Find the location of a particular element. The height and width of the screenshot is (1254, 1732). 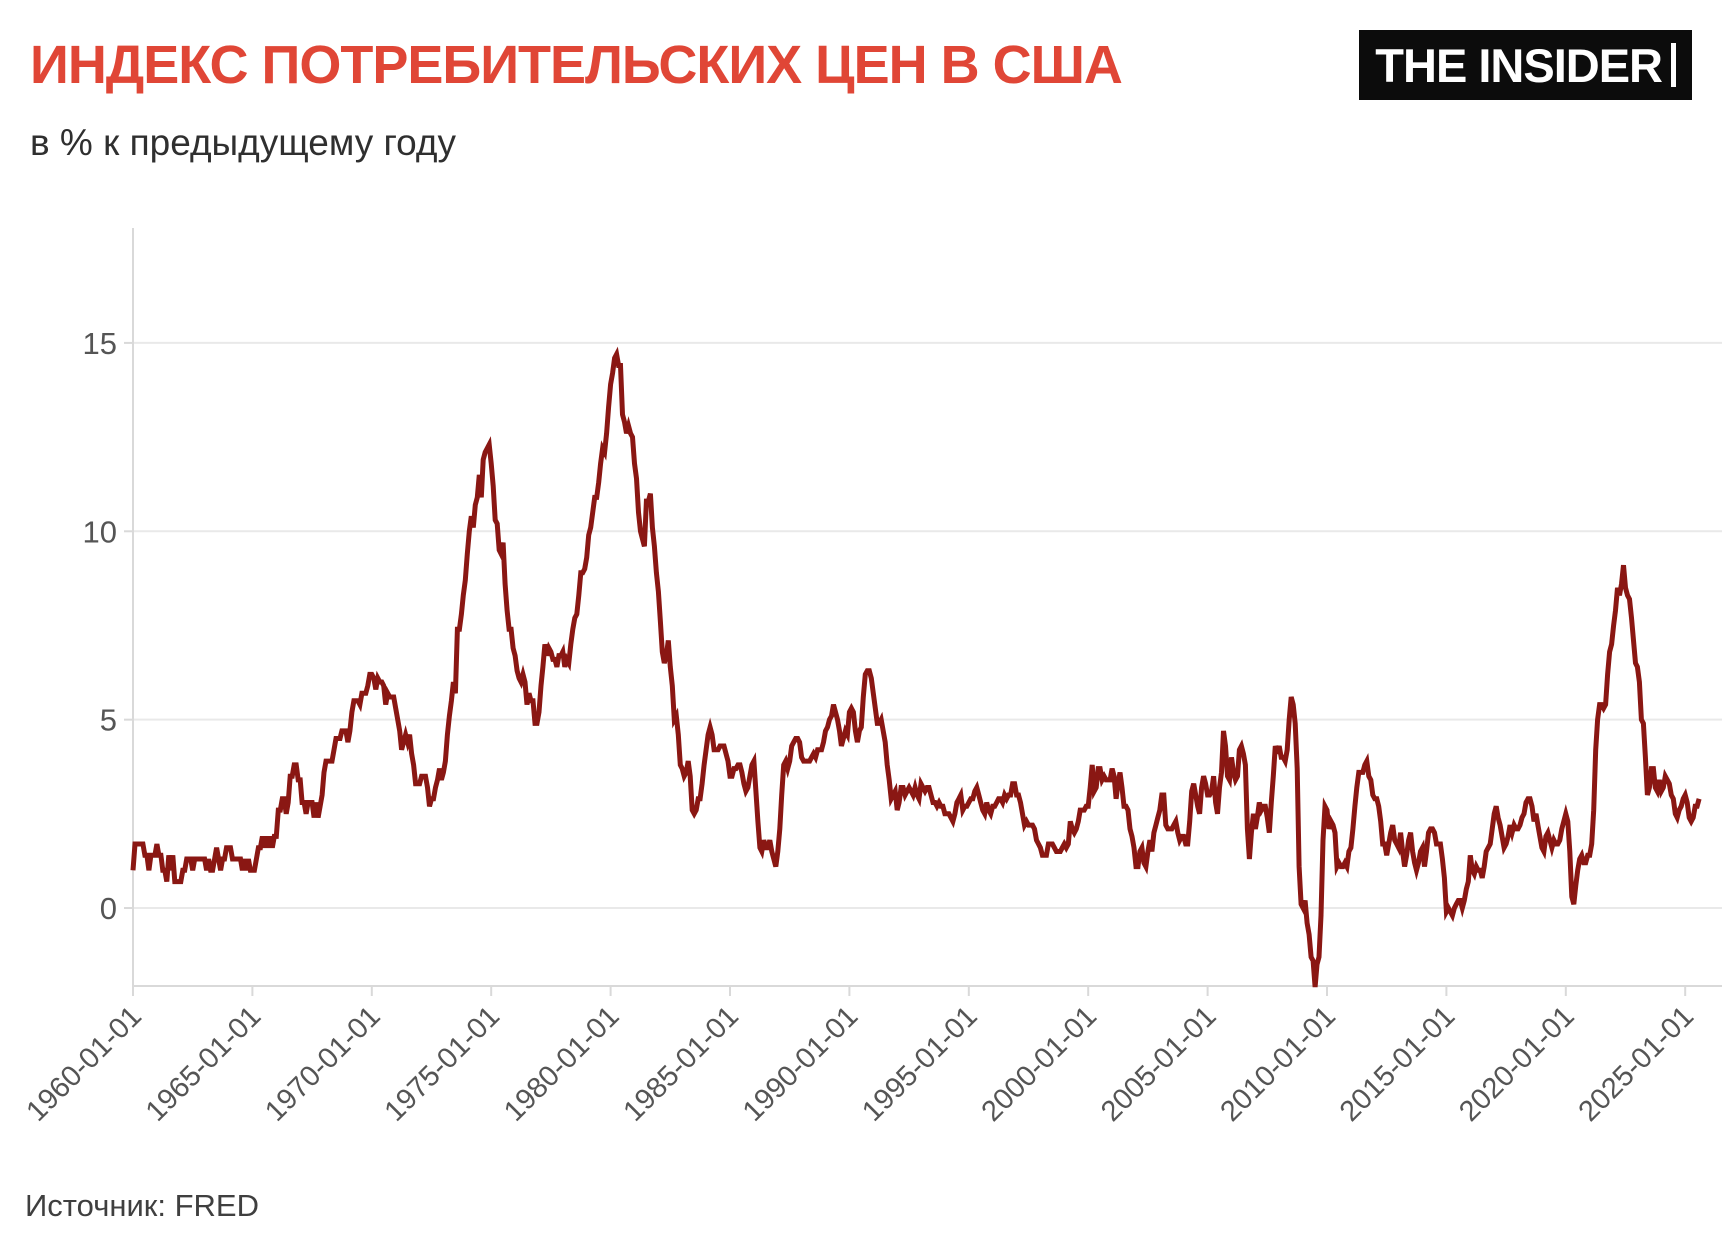

source-note: Источник: FRED is located at coordinates (142, 1205).